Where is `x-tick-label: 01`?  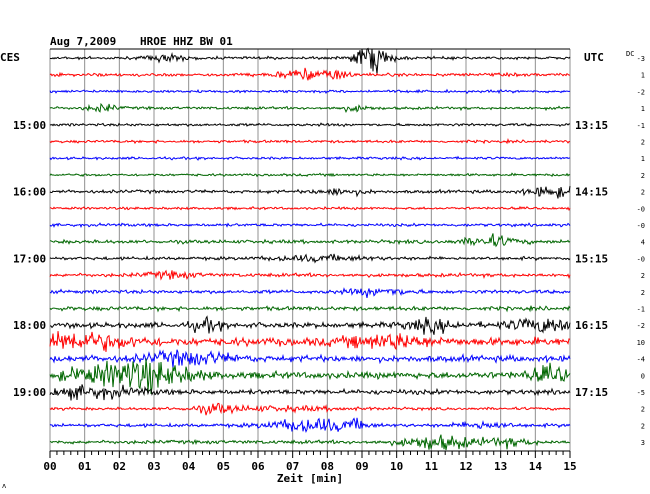
x-tick-label: 01 is located at coordinates (85, 466).